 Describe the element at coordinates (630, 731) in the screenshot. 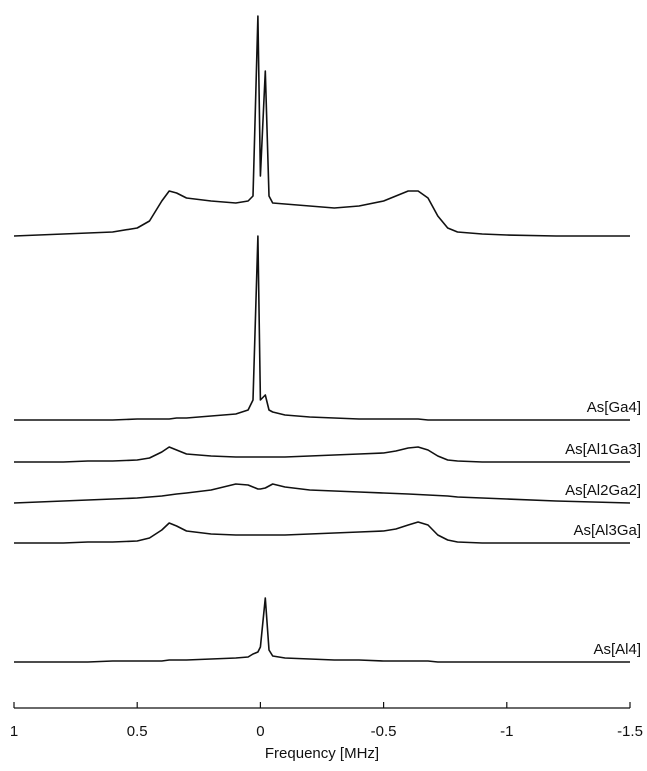

I see `x-tick-label: -1.5` at that location.